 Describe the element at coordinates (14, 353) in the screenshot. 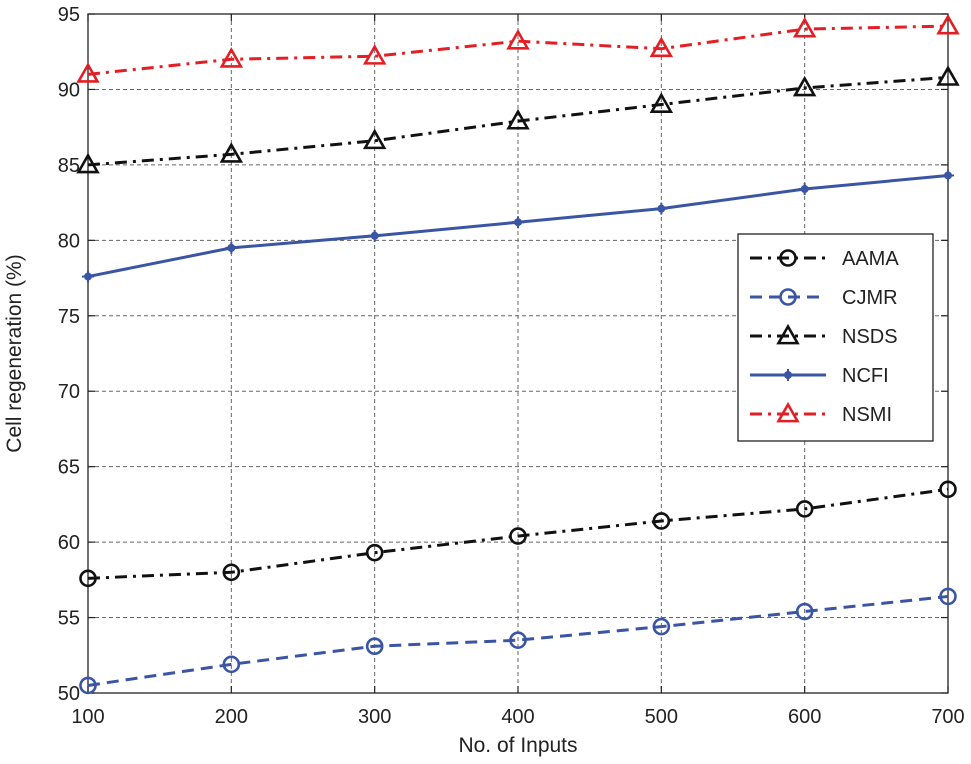

I see `y-axis-label: Cell regeneration (%)` at that location.